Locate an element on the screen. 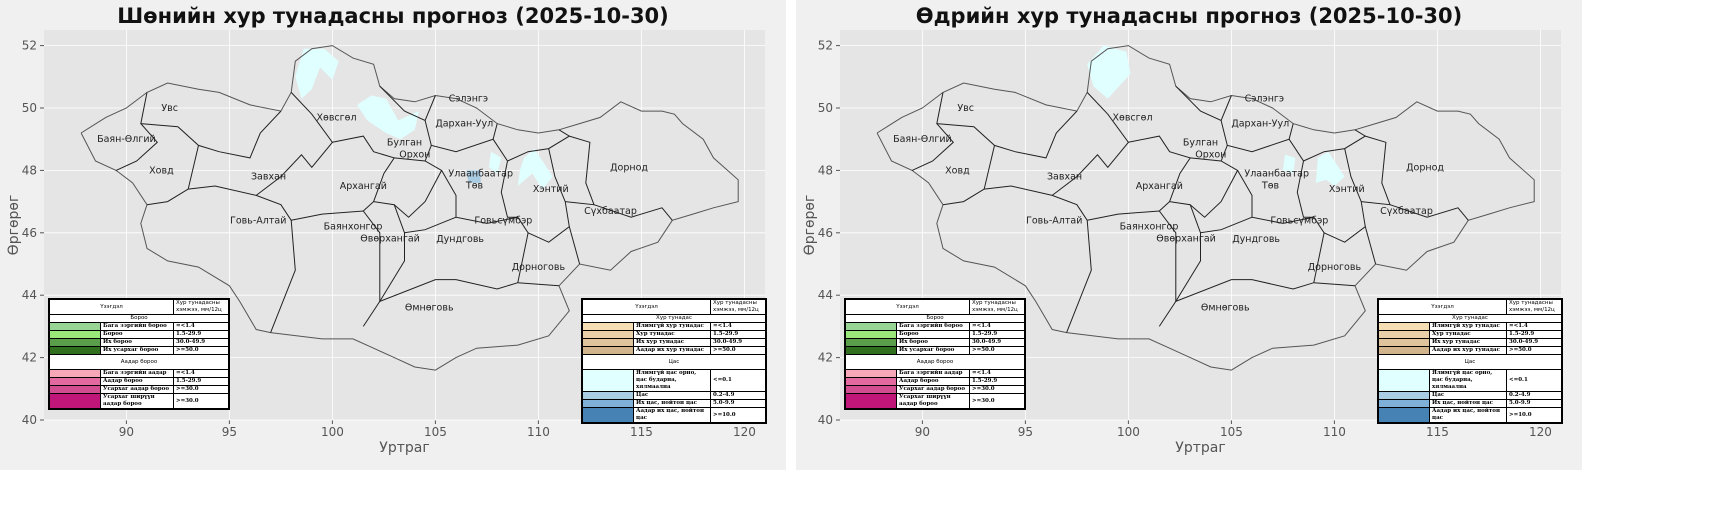 The width and height of the screenshot is (1725, 515). legend-row: Бага зэргийн аадар =<1.4 is located at coordinates (139, 373).